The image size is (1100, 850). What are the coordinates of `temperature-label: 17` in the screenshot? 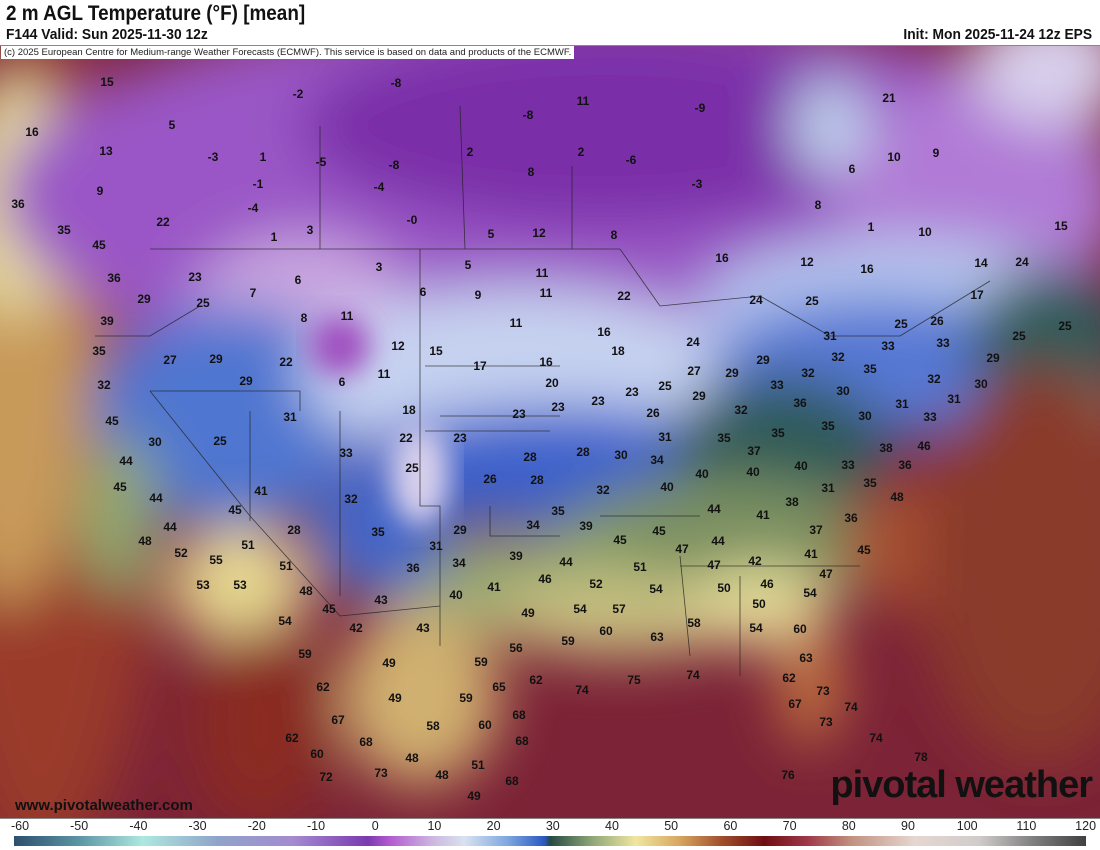 It's located at (480, 366).